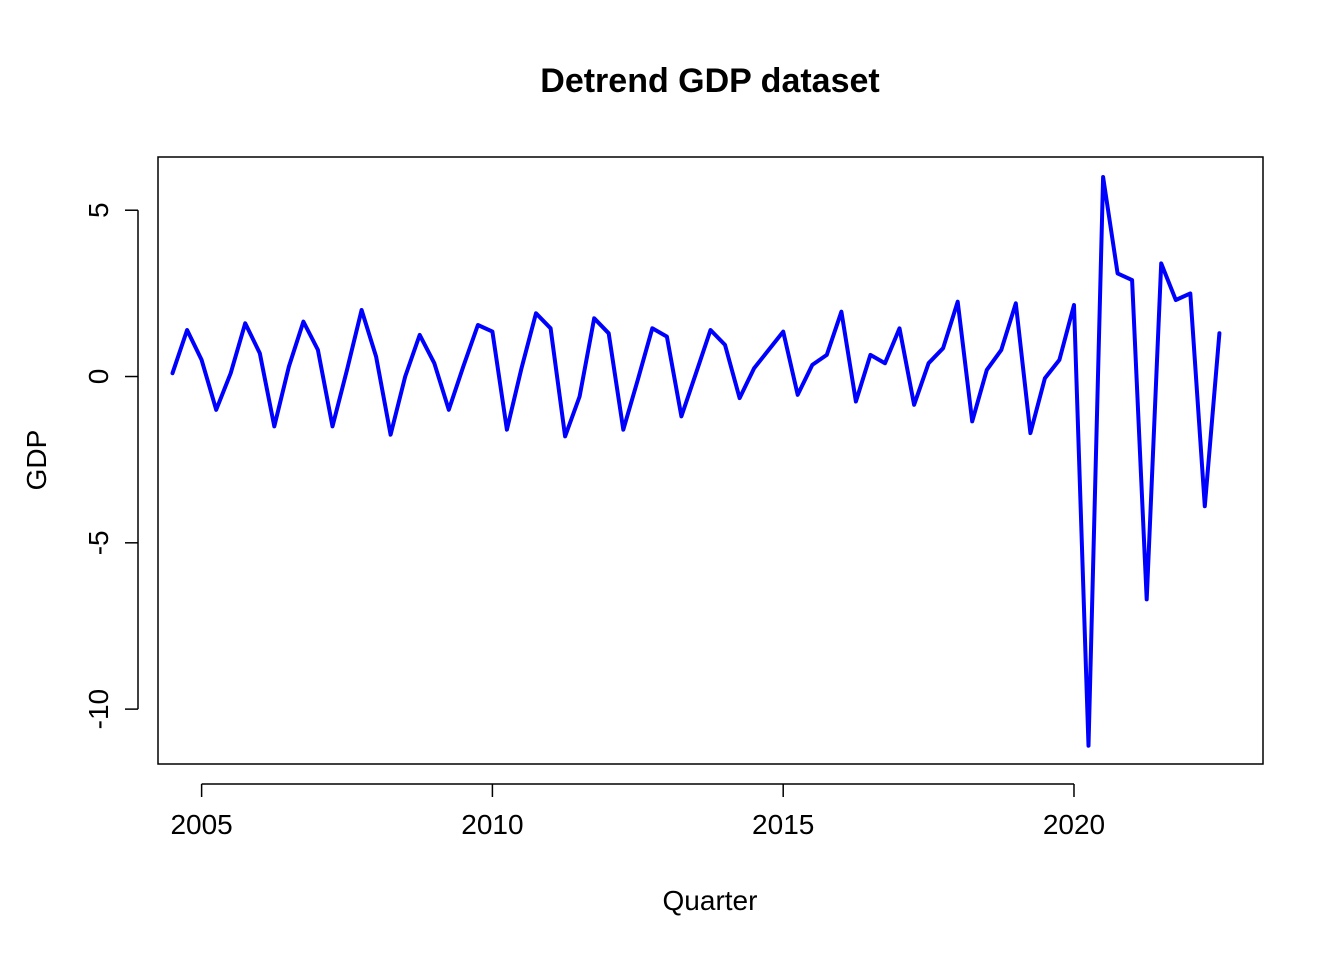 This screenshot has width=1344, height=960. Describe the element at coordinates (1074, 824) in the screenshot. I see `x-tick-label: 2020` at that location.